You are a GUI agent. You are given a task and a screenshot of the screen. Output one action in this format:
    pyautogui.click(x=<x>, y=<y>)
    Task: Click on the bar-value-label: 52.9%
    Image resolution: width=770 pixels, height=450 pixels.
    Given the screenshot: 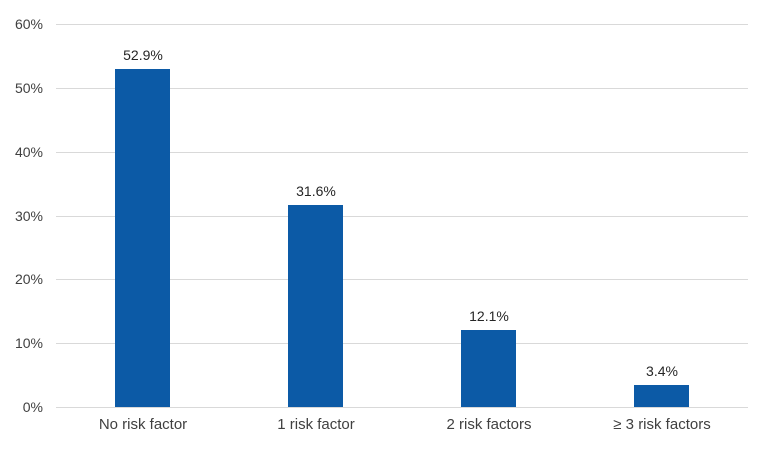 What is the action you would take?
    pyautogui.click(x=143, y=55)
    